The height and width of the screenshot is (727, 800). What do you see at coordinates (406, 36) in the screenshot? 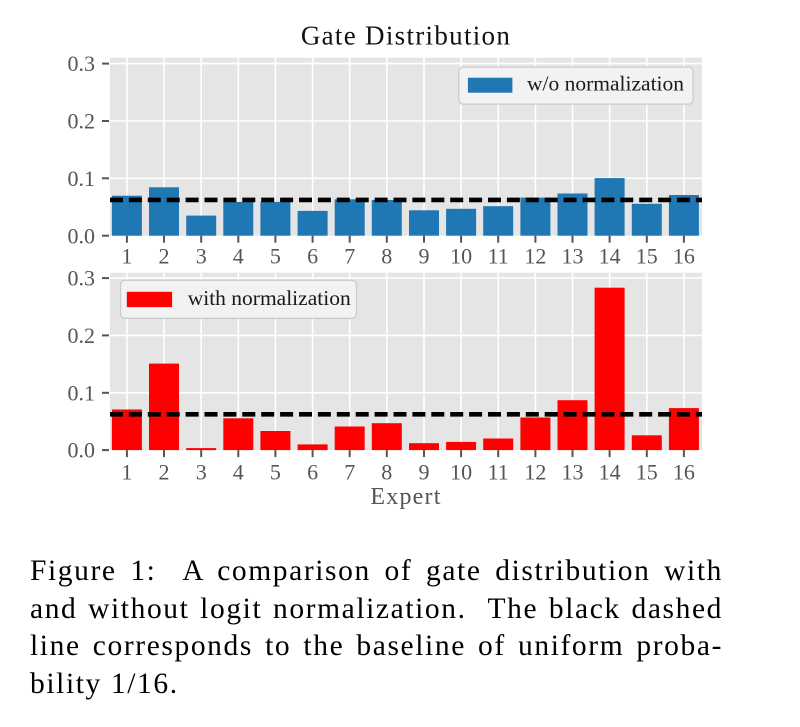
I see `svg-text: Gate Distribution` at bounding box center [406, 36].